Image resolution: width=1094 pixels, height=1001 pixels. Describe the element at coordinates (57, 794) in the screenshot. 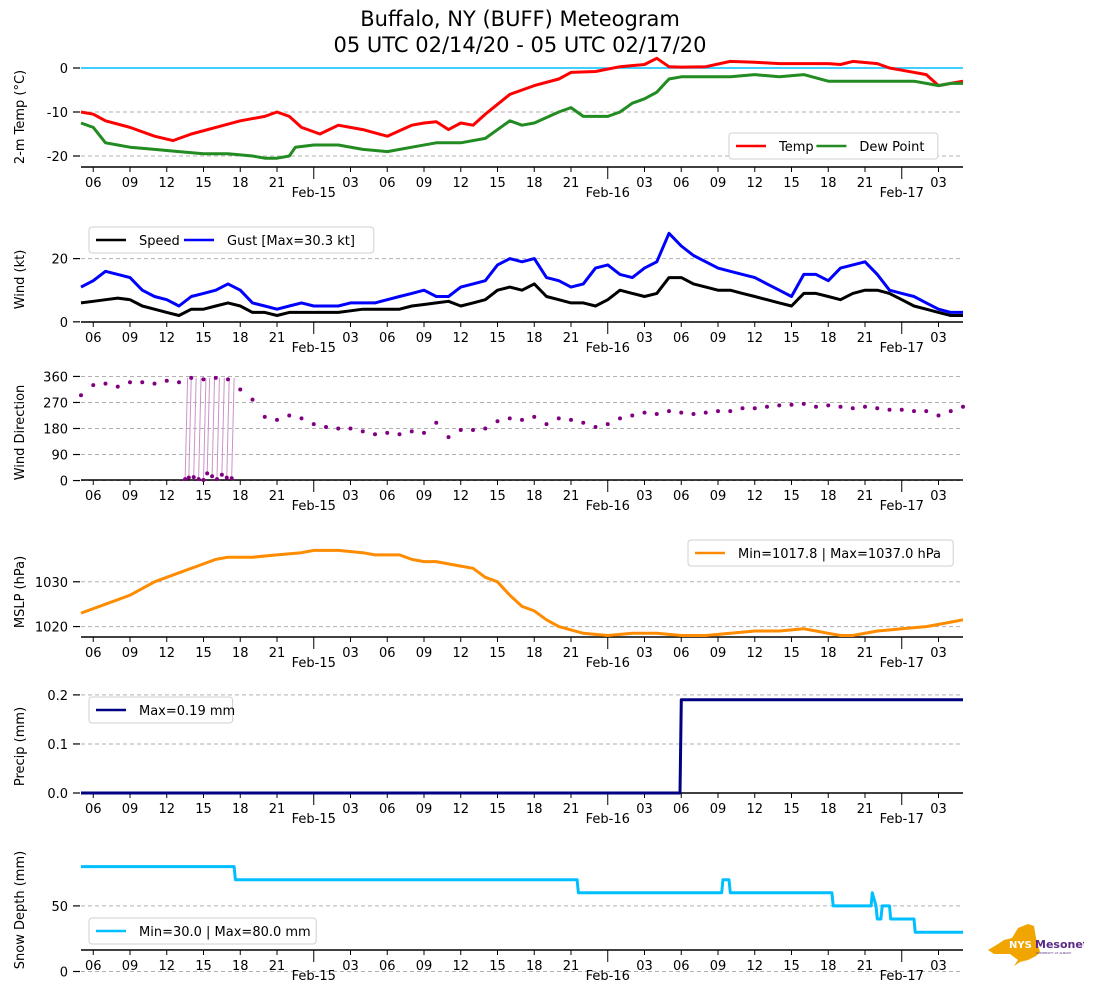

I see `y-tick-label: 0.0` at that location.